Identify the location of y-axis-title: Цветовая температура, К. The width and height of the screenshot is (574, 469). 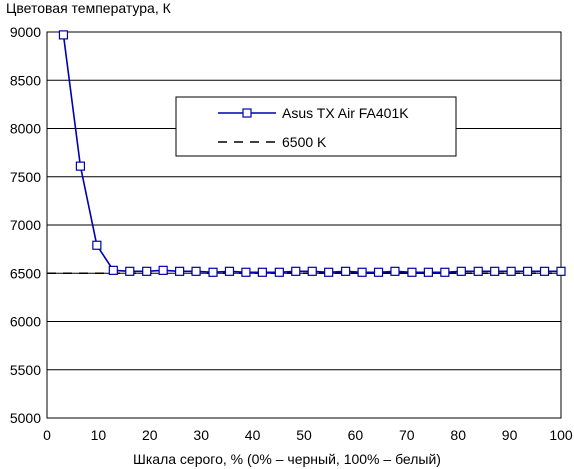
(88, 8).